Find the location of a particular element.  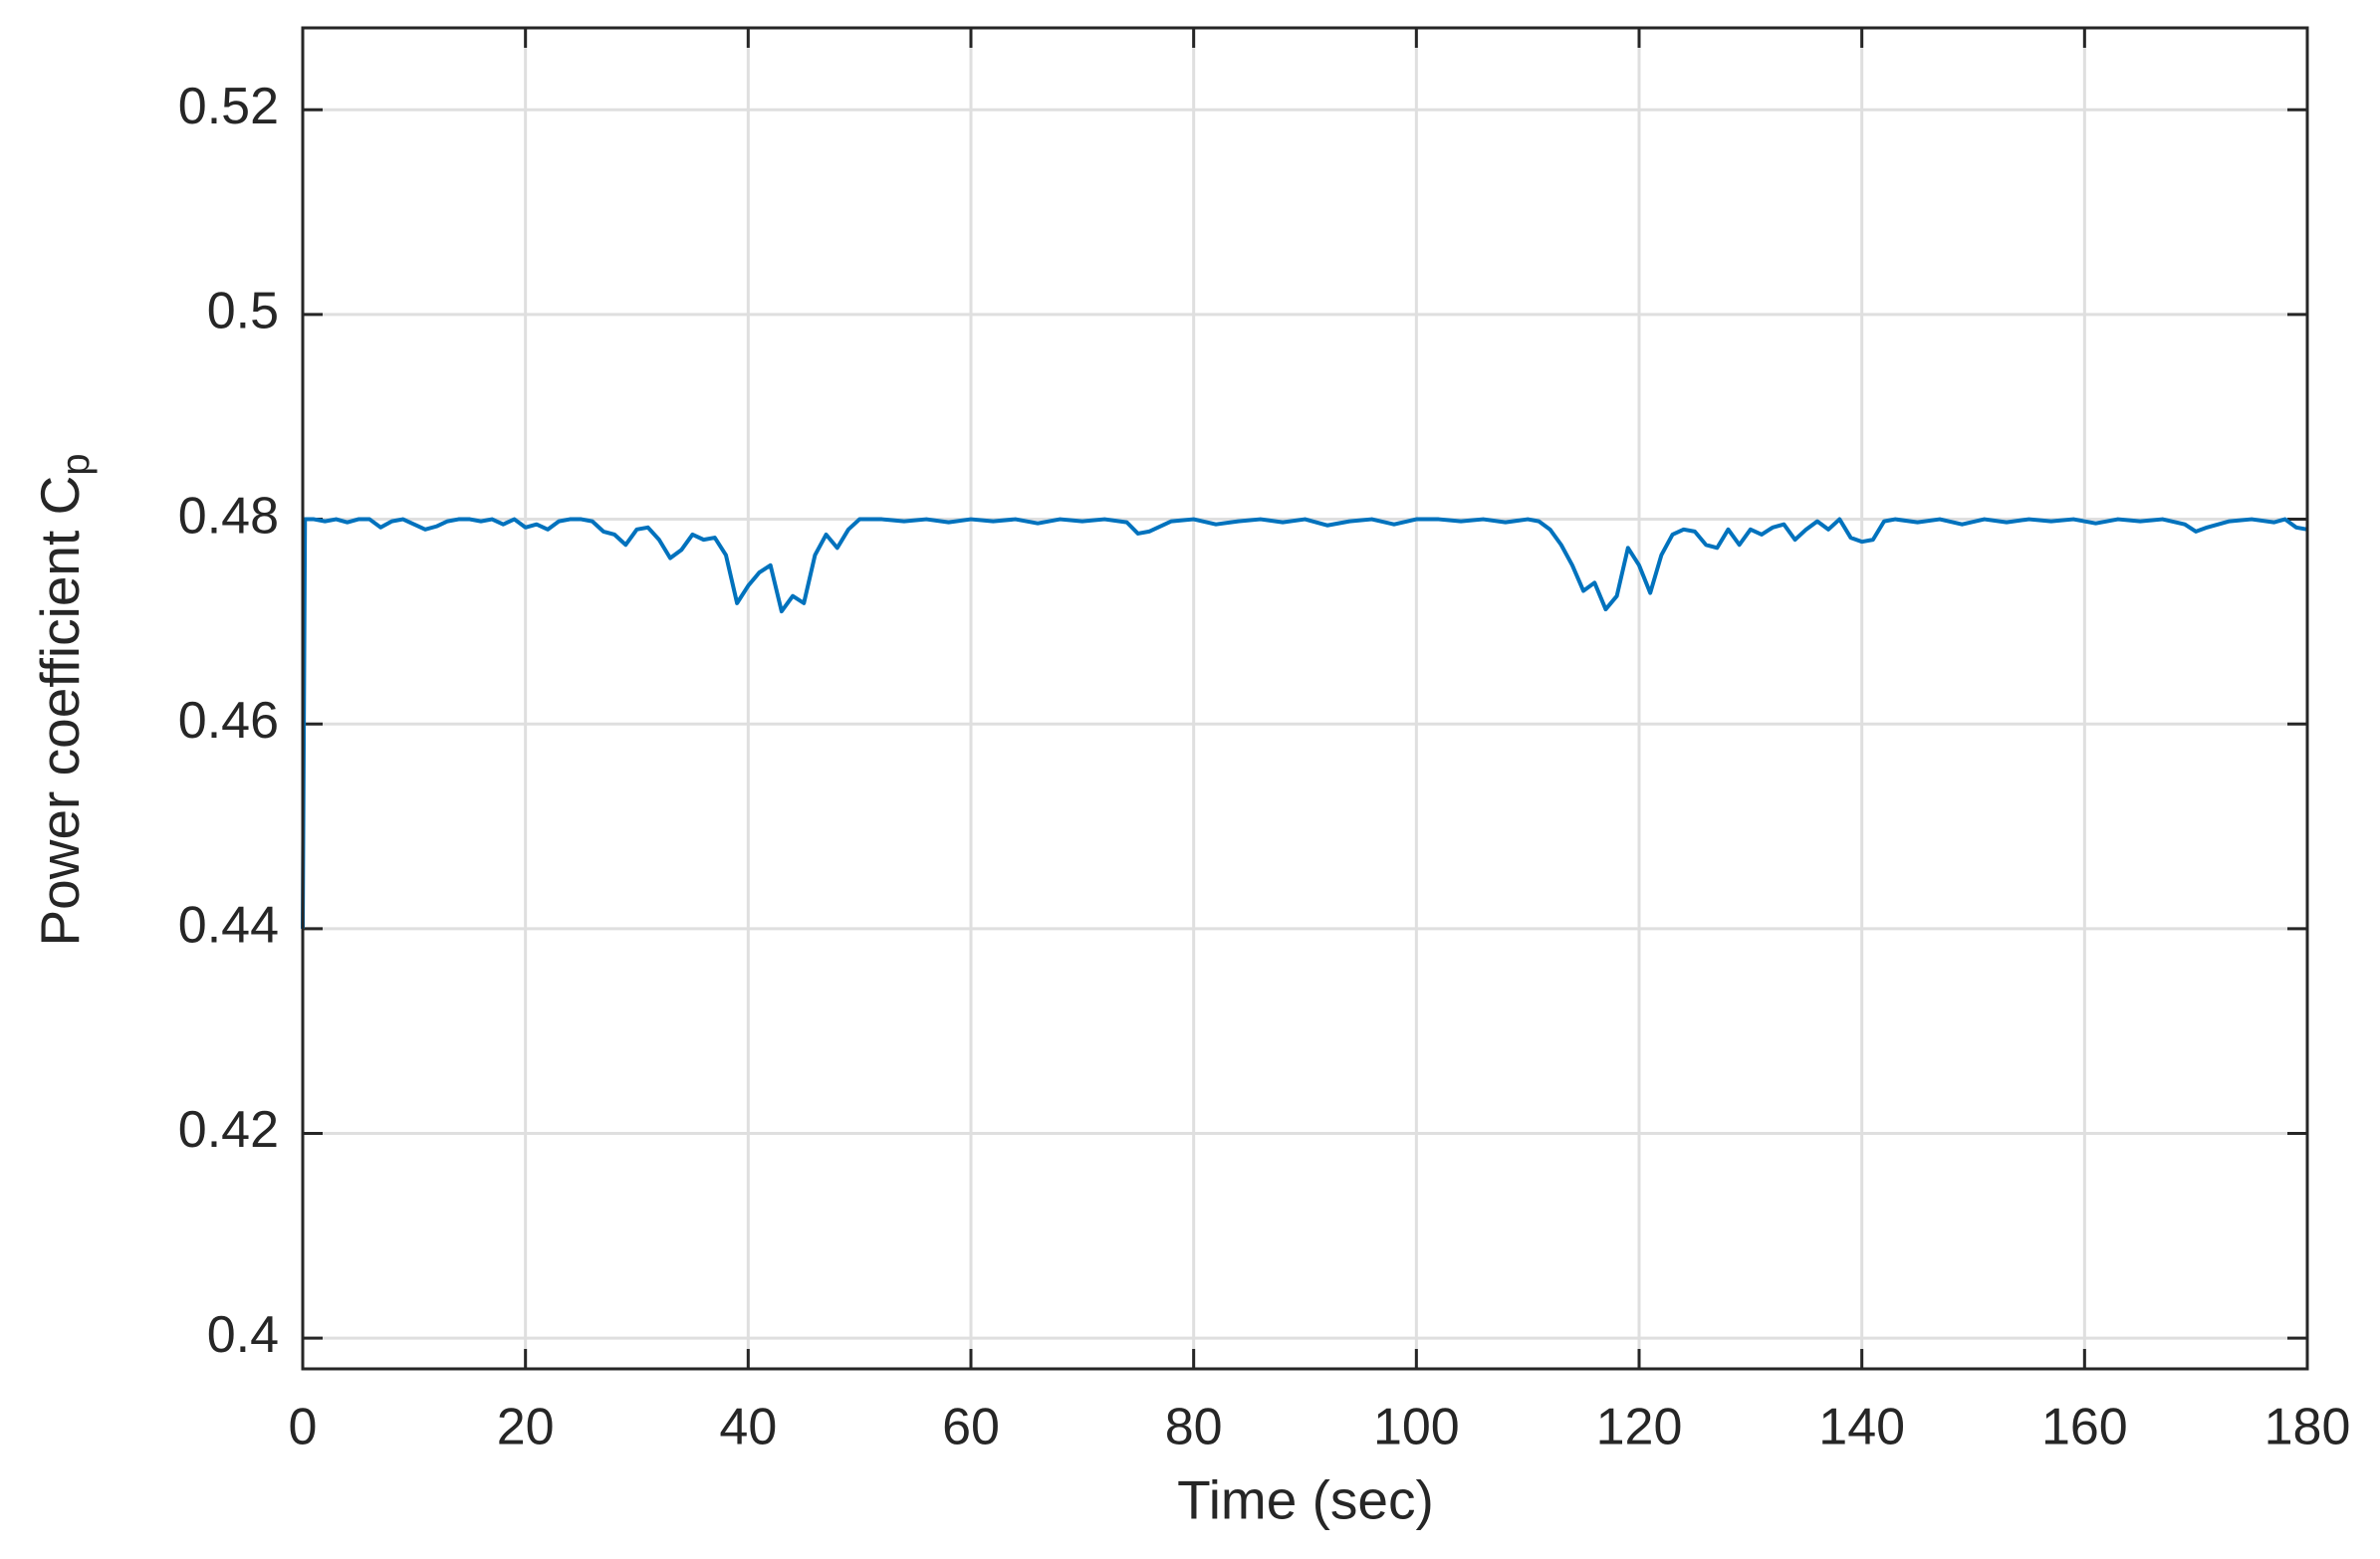

x-tick-label: 100 is located at coordinates (1416, 1427).